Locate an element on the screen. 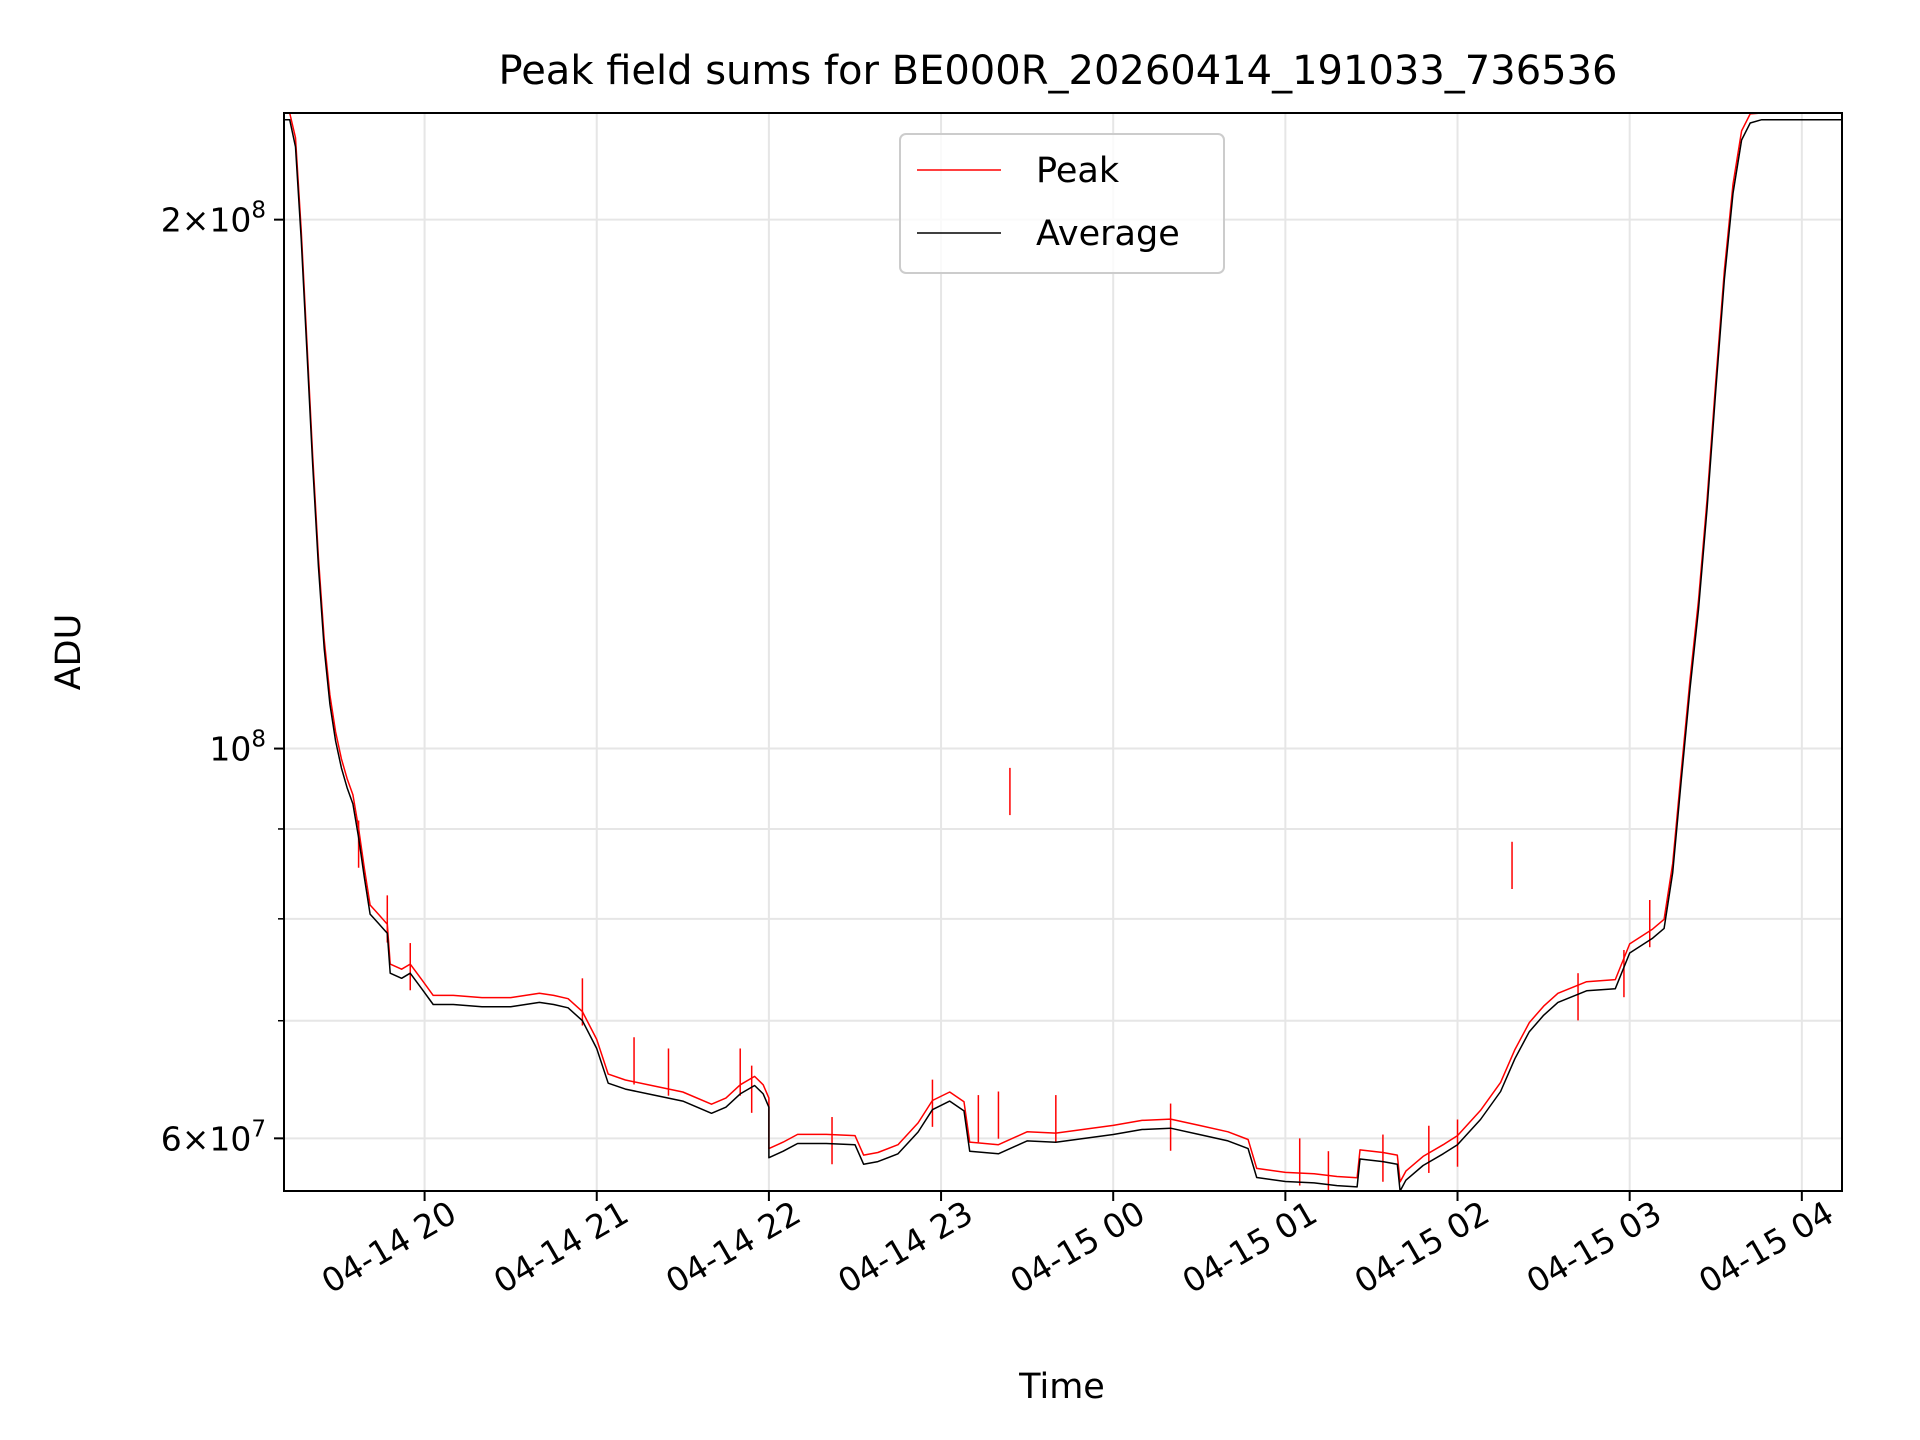 The width and height of the screenshot is (1920, 1440). x-tick-label: 04-14 20 is located at coordinates (389, 1247).